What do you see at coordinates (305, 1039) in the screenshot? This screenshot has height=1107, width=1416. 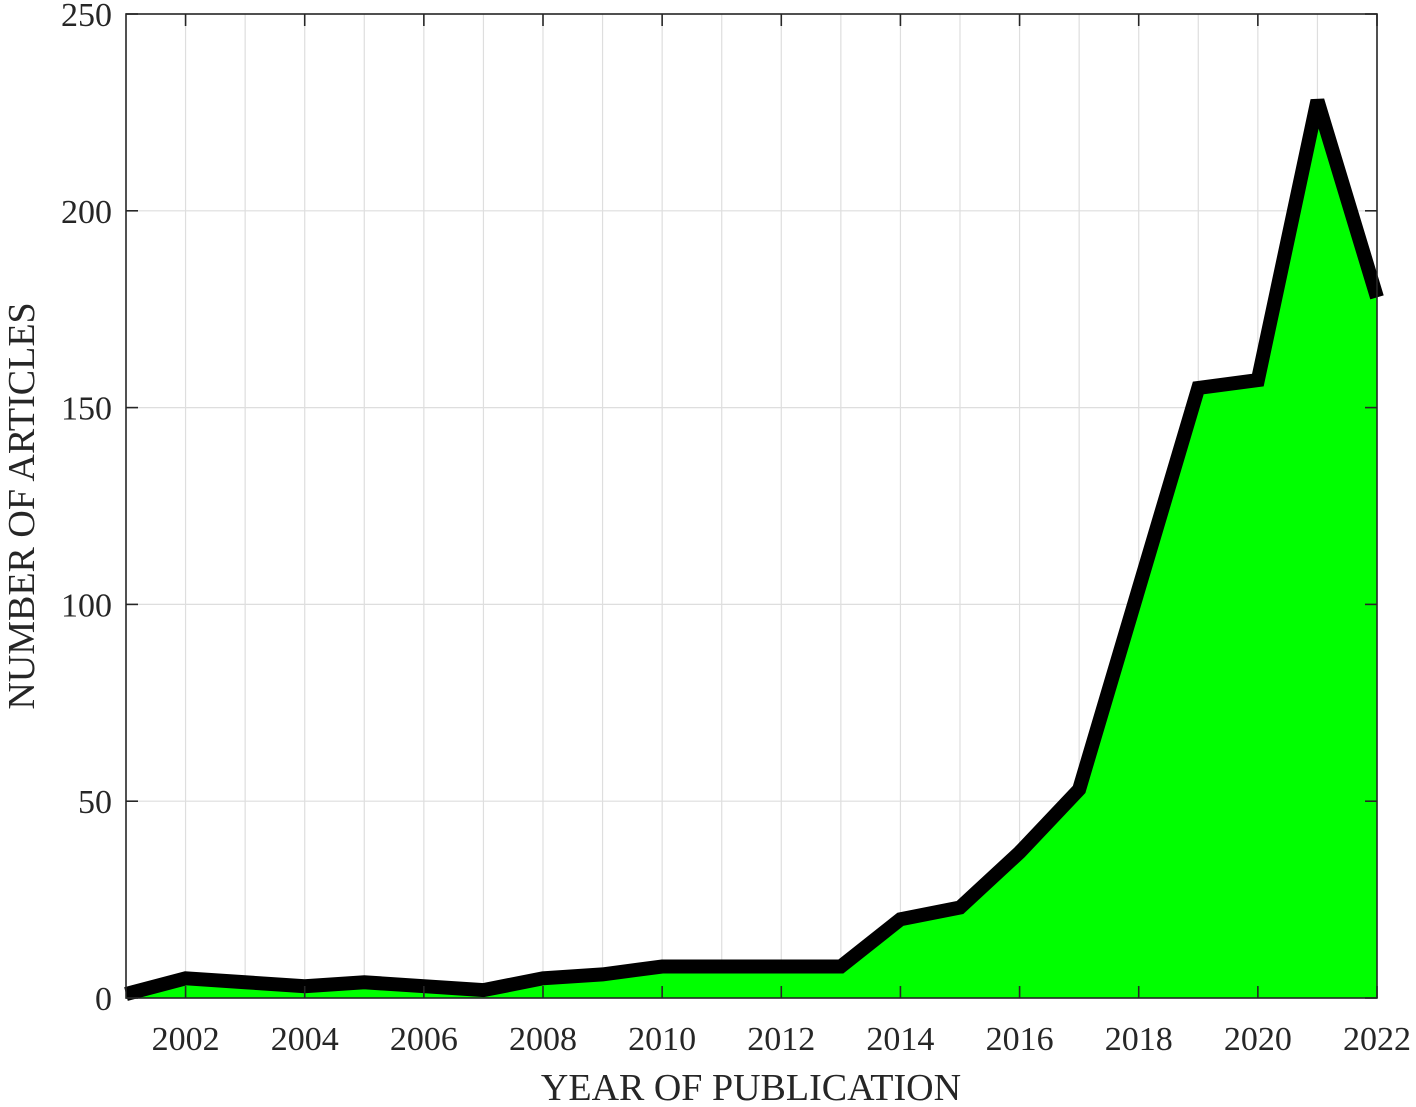 I see `x-tick-label: 2004` at bounding box center [305, 1039].